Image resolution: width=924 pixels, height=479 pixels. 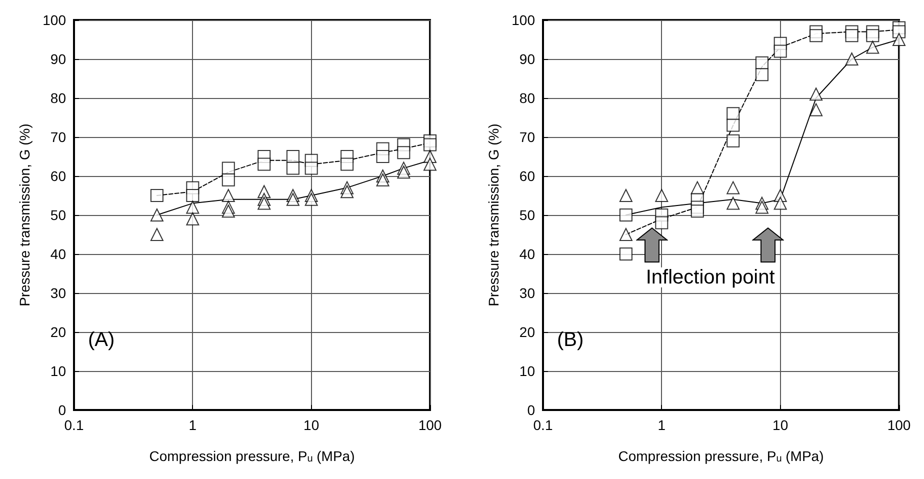 What do you see at coordinates (101, 340) in the screenshot?
I see `annotation: (A)` at bounding box center [101, 340].